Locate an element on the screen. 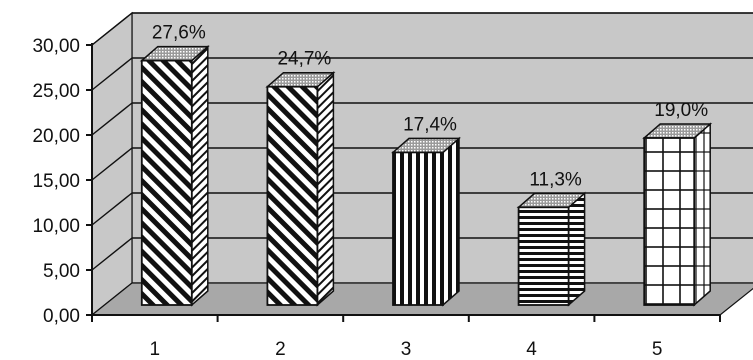 The height and width of the screenshot is (360, 753). y-tick-label: 15,00 is located at coordinates (56, 181).